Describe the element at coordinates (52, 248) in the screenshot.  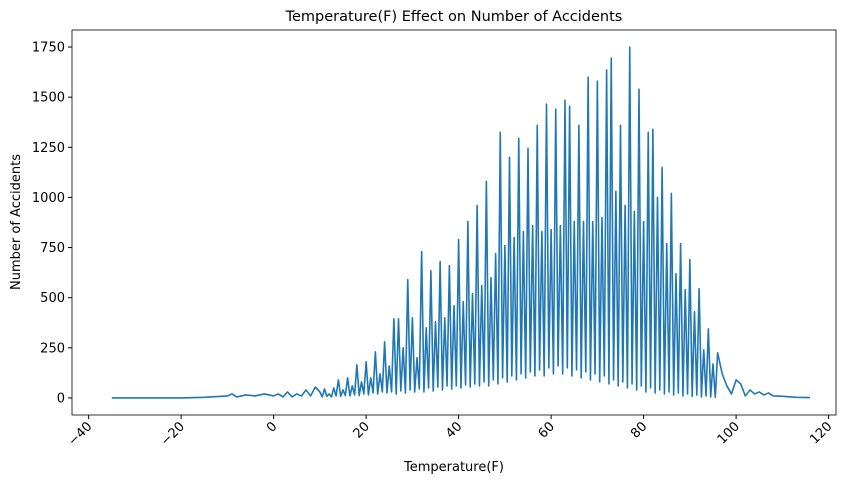
I see `y-tick-label: 750` at that location.